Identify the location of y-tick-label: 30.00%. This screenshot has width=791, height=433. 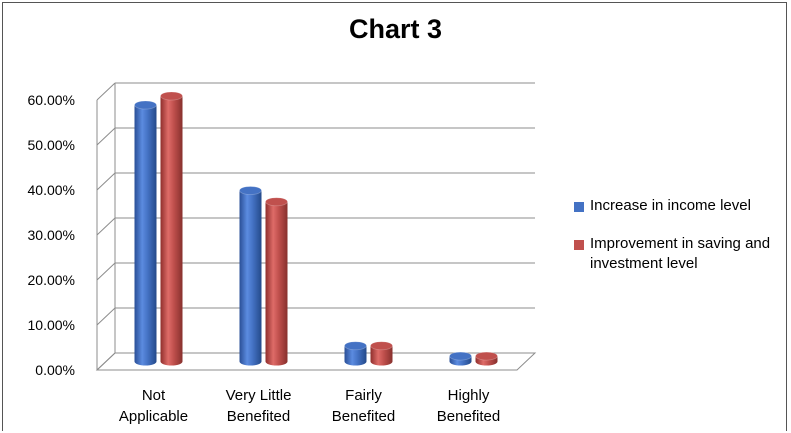
(51, 235).